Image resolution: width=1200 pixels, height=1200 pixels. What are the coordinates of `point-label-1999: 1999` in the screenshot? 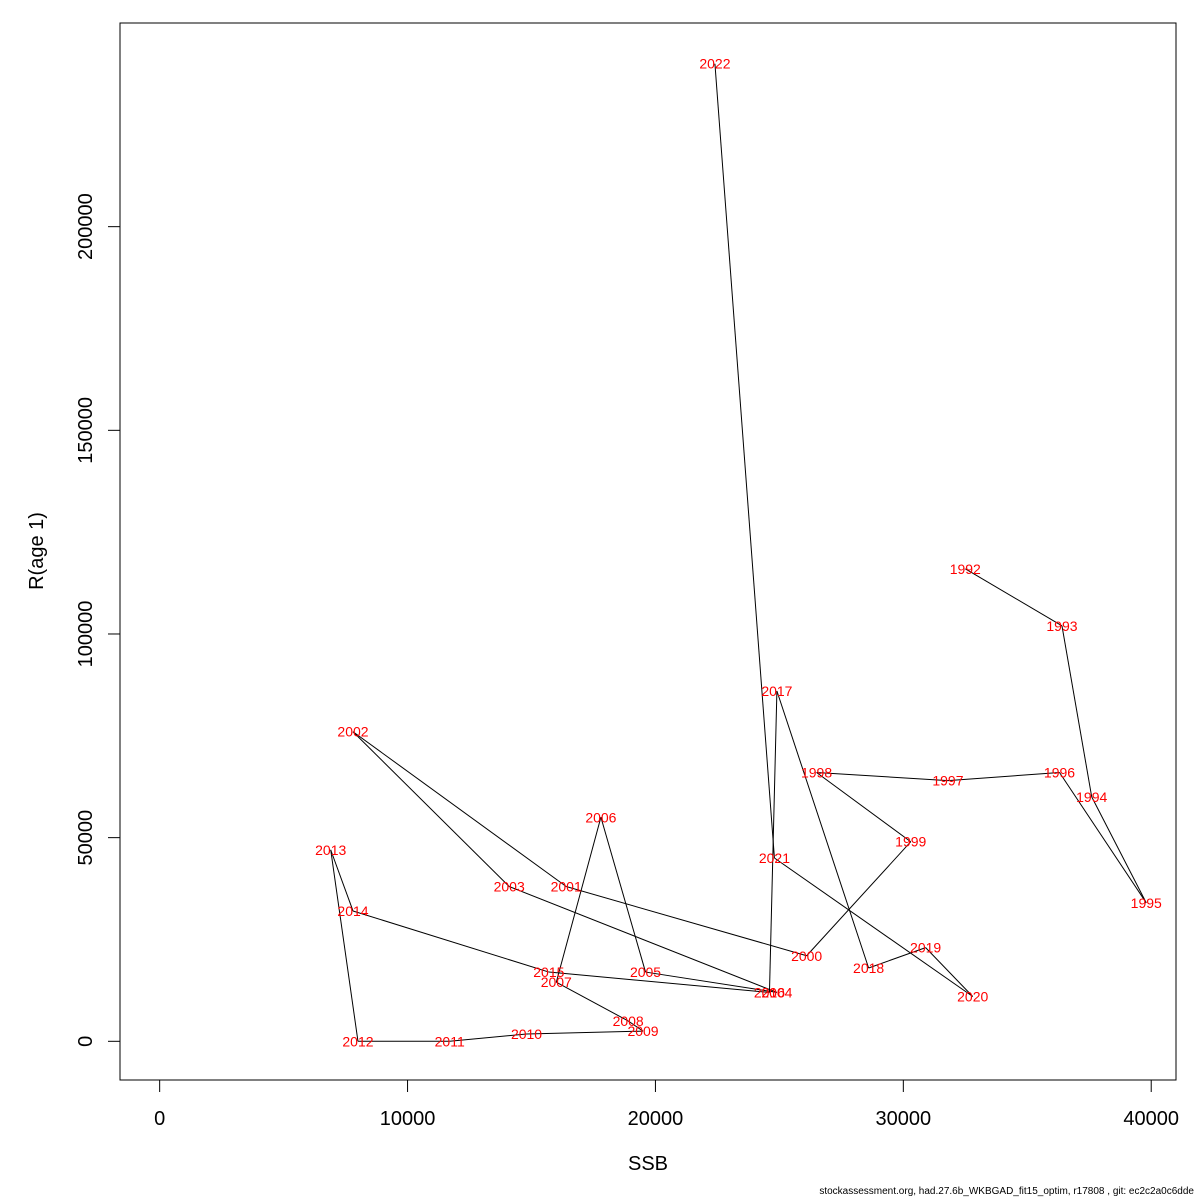 It's located at (910, 842).